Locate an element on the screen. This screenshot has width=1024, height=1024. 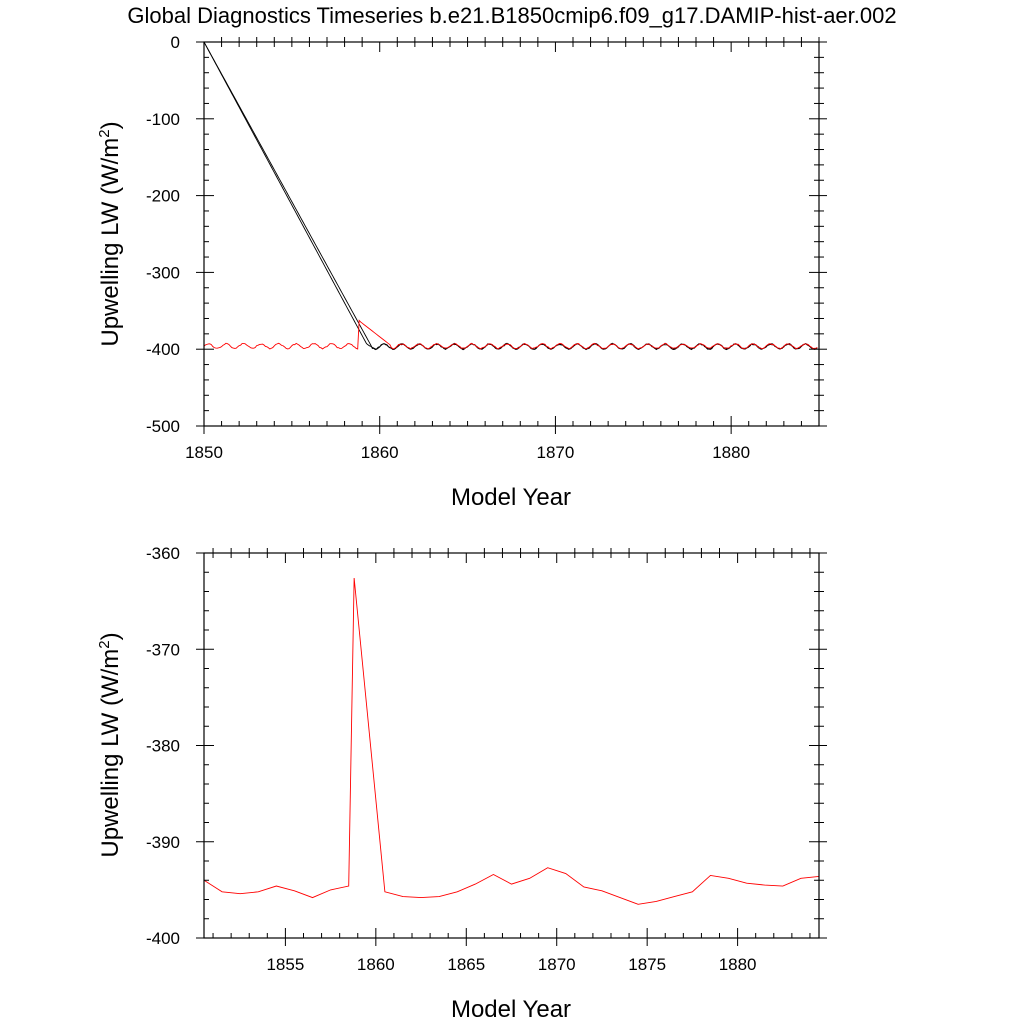
y-tick-label: -100 is located at coordinates (163, 119).